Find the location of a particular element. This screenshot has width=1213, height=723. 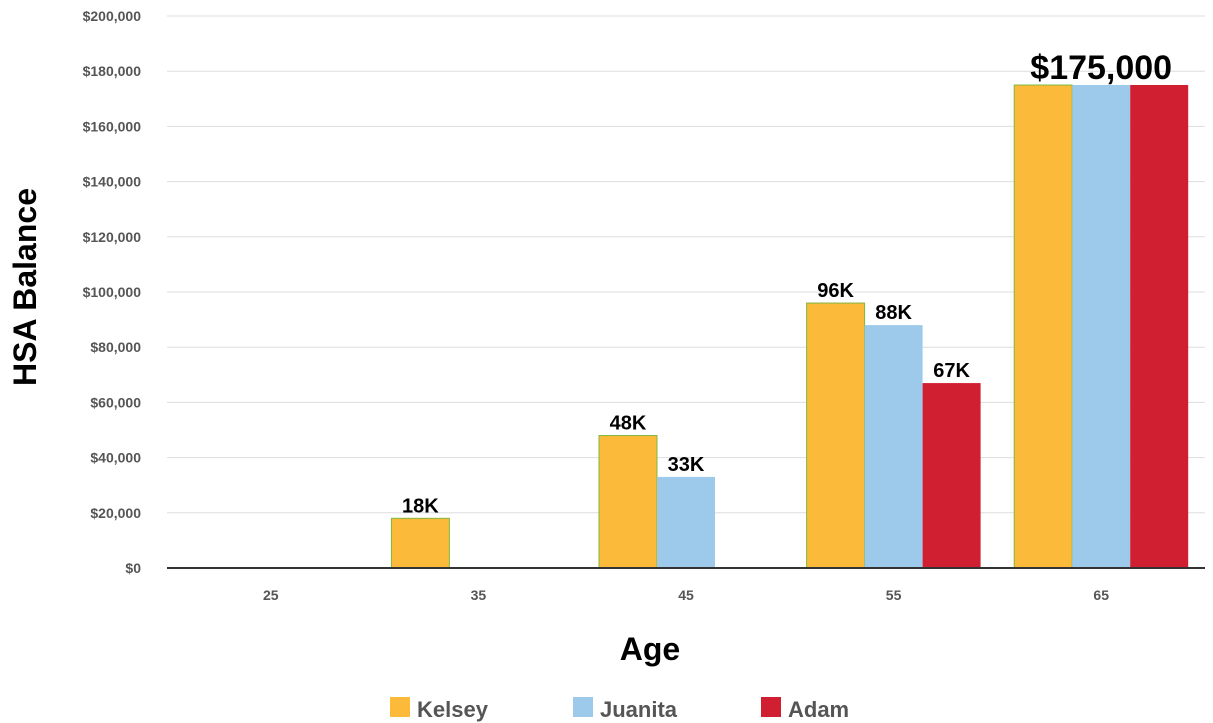

data-label: 96K is located at coordinates (835, 291).